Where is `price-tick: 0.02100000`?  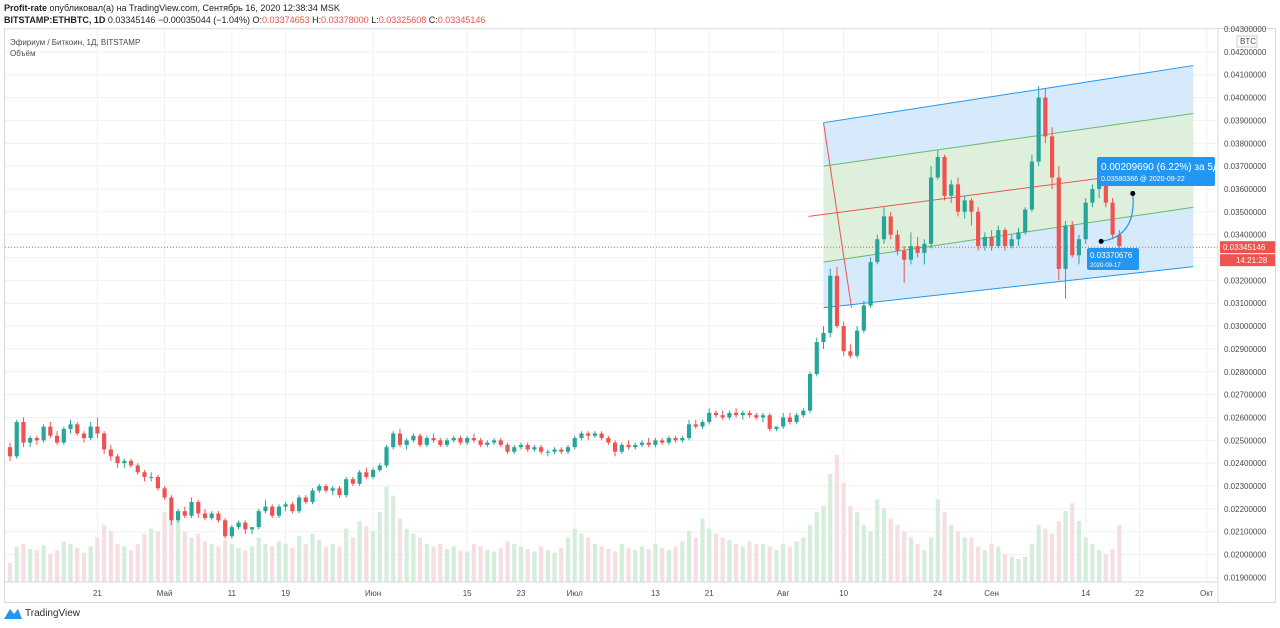 price-tick: 0.02100000 is located at coordinates (1245, 532).